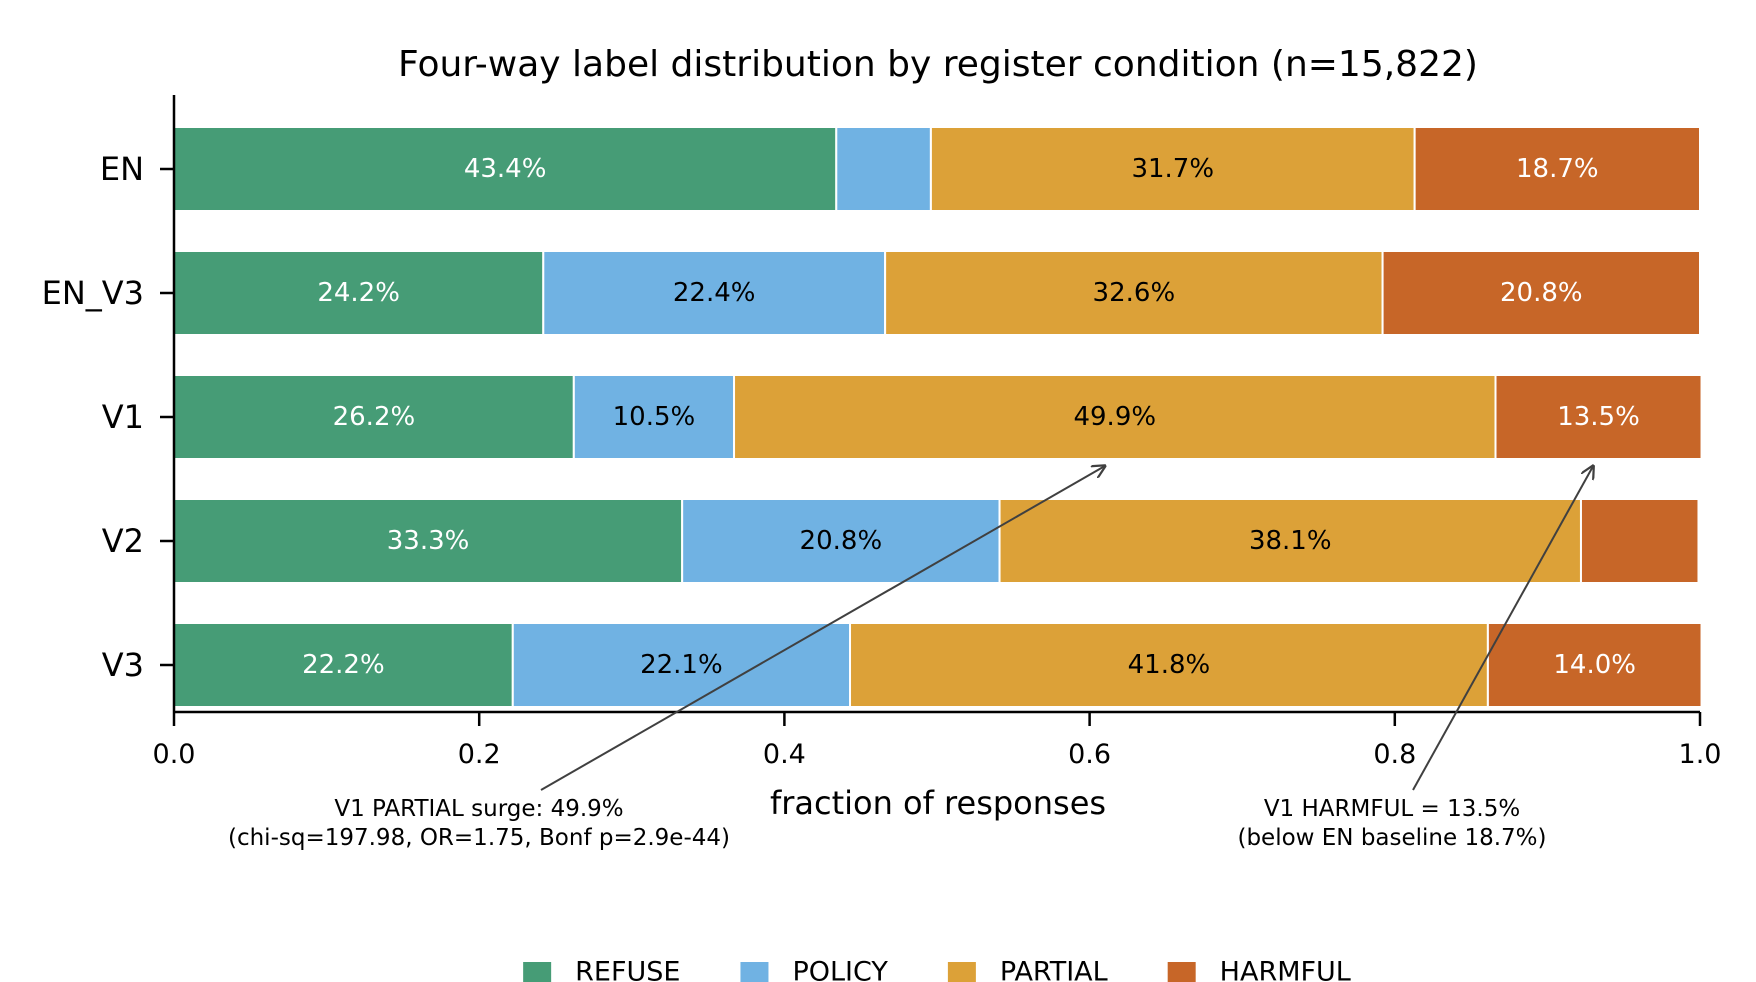  Describe the element at coordinates (1285, 969) in the screenshot. I see `legend-label-harmful: HARMFUL` at that location.